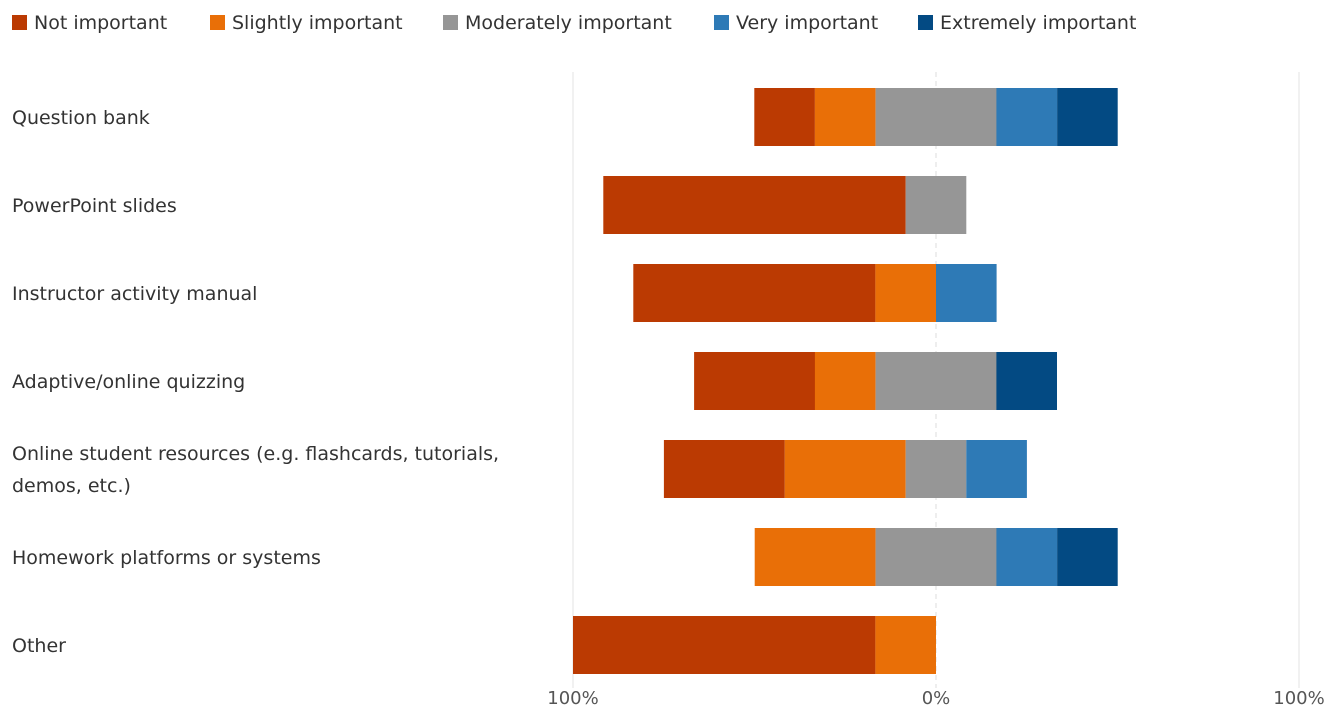 Image resolution: width=1327 pixels, height=708 pixels. I want to click on tick-label: 0%, so click(936, 698).